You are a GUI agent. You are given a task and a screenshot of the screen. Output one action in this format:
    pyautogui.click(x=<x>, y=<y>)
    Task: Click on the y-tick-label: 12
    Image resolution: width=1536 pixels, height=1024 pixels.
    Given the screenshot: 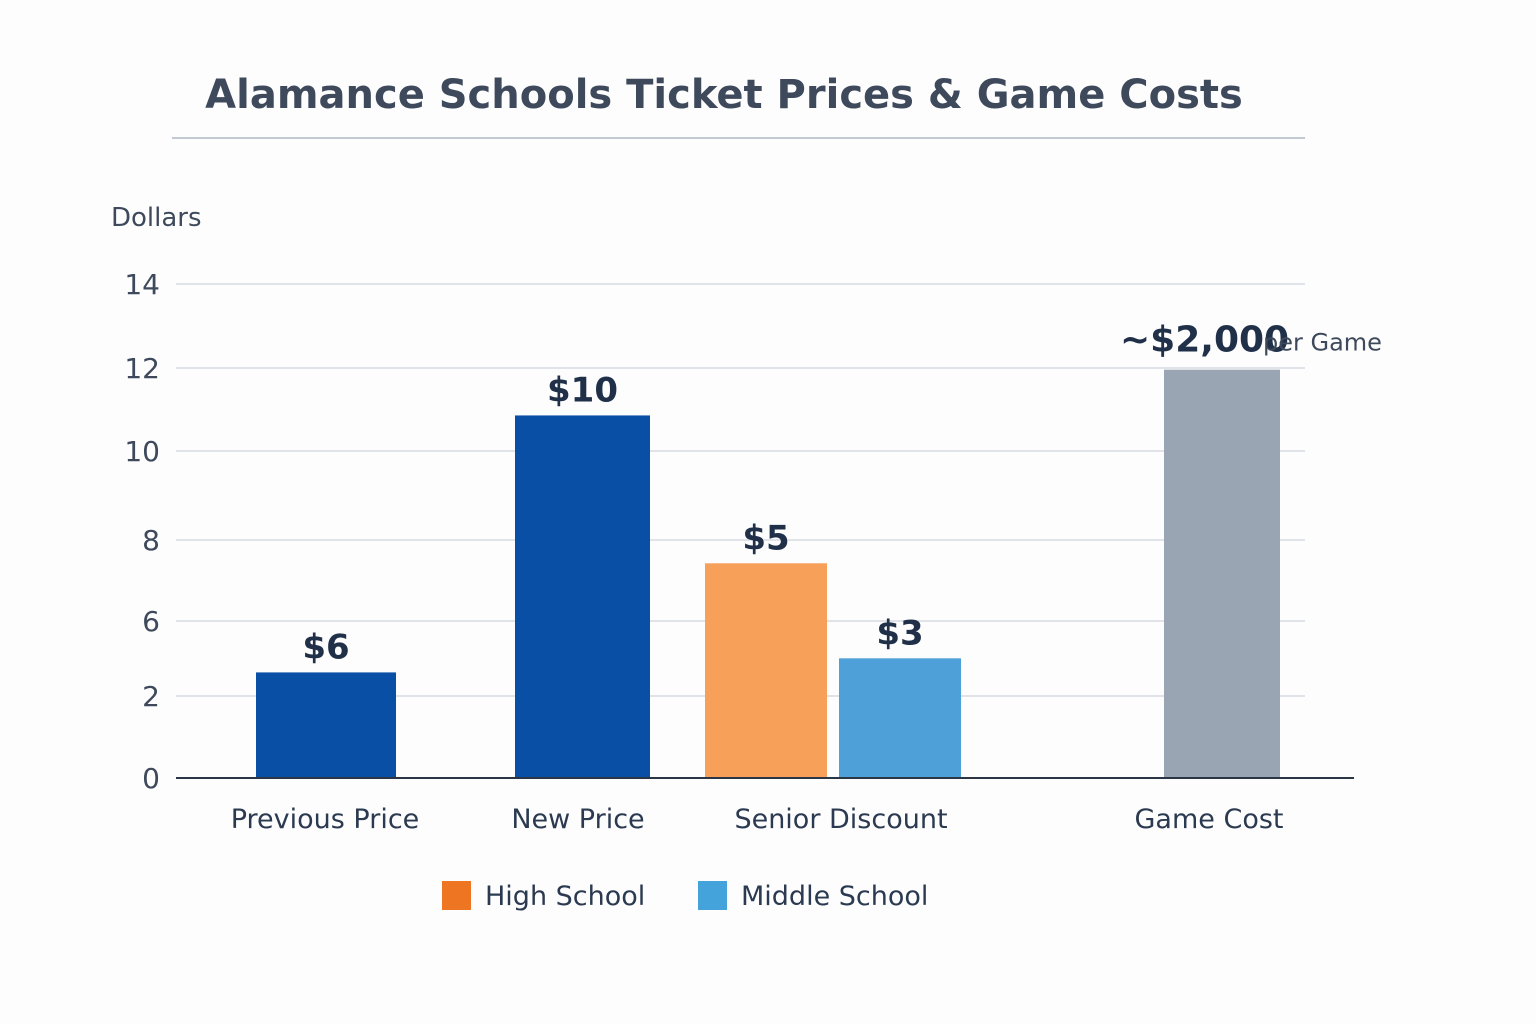 What is the action you would take?
    pyautogui.click(x=142, y=368)
    